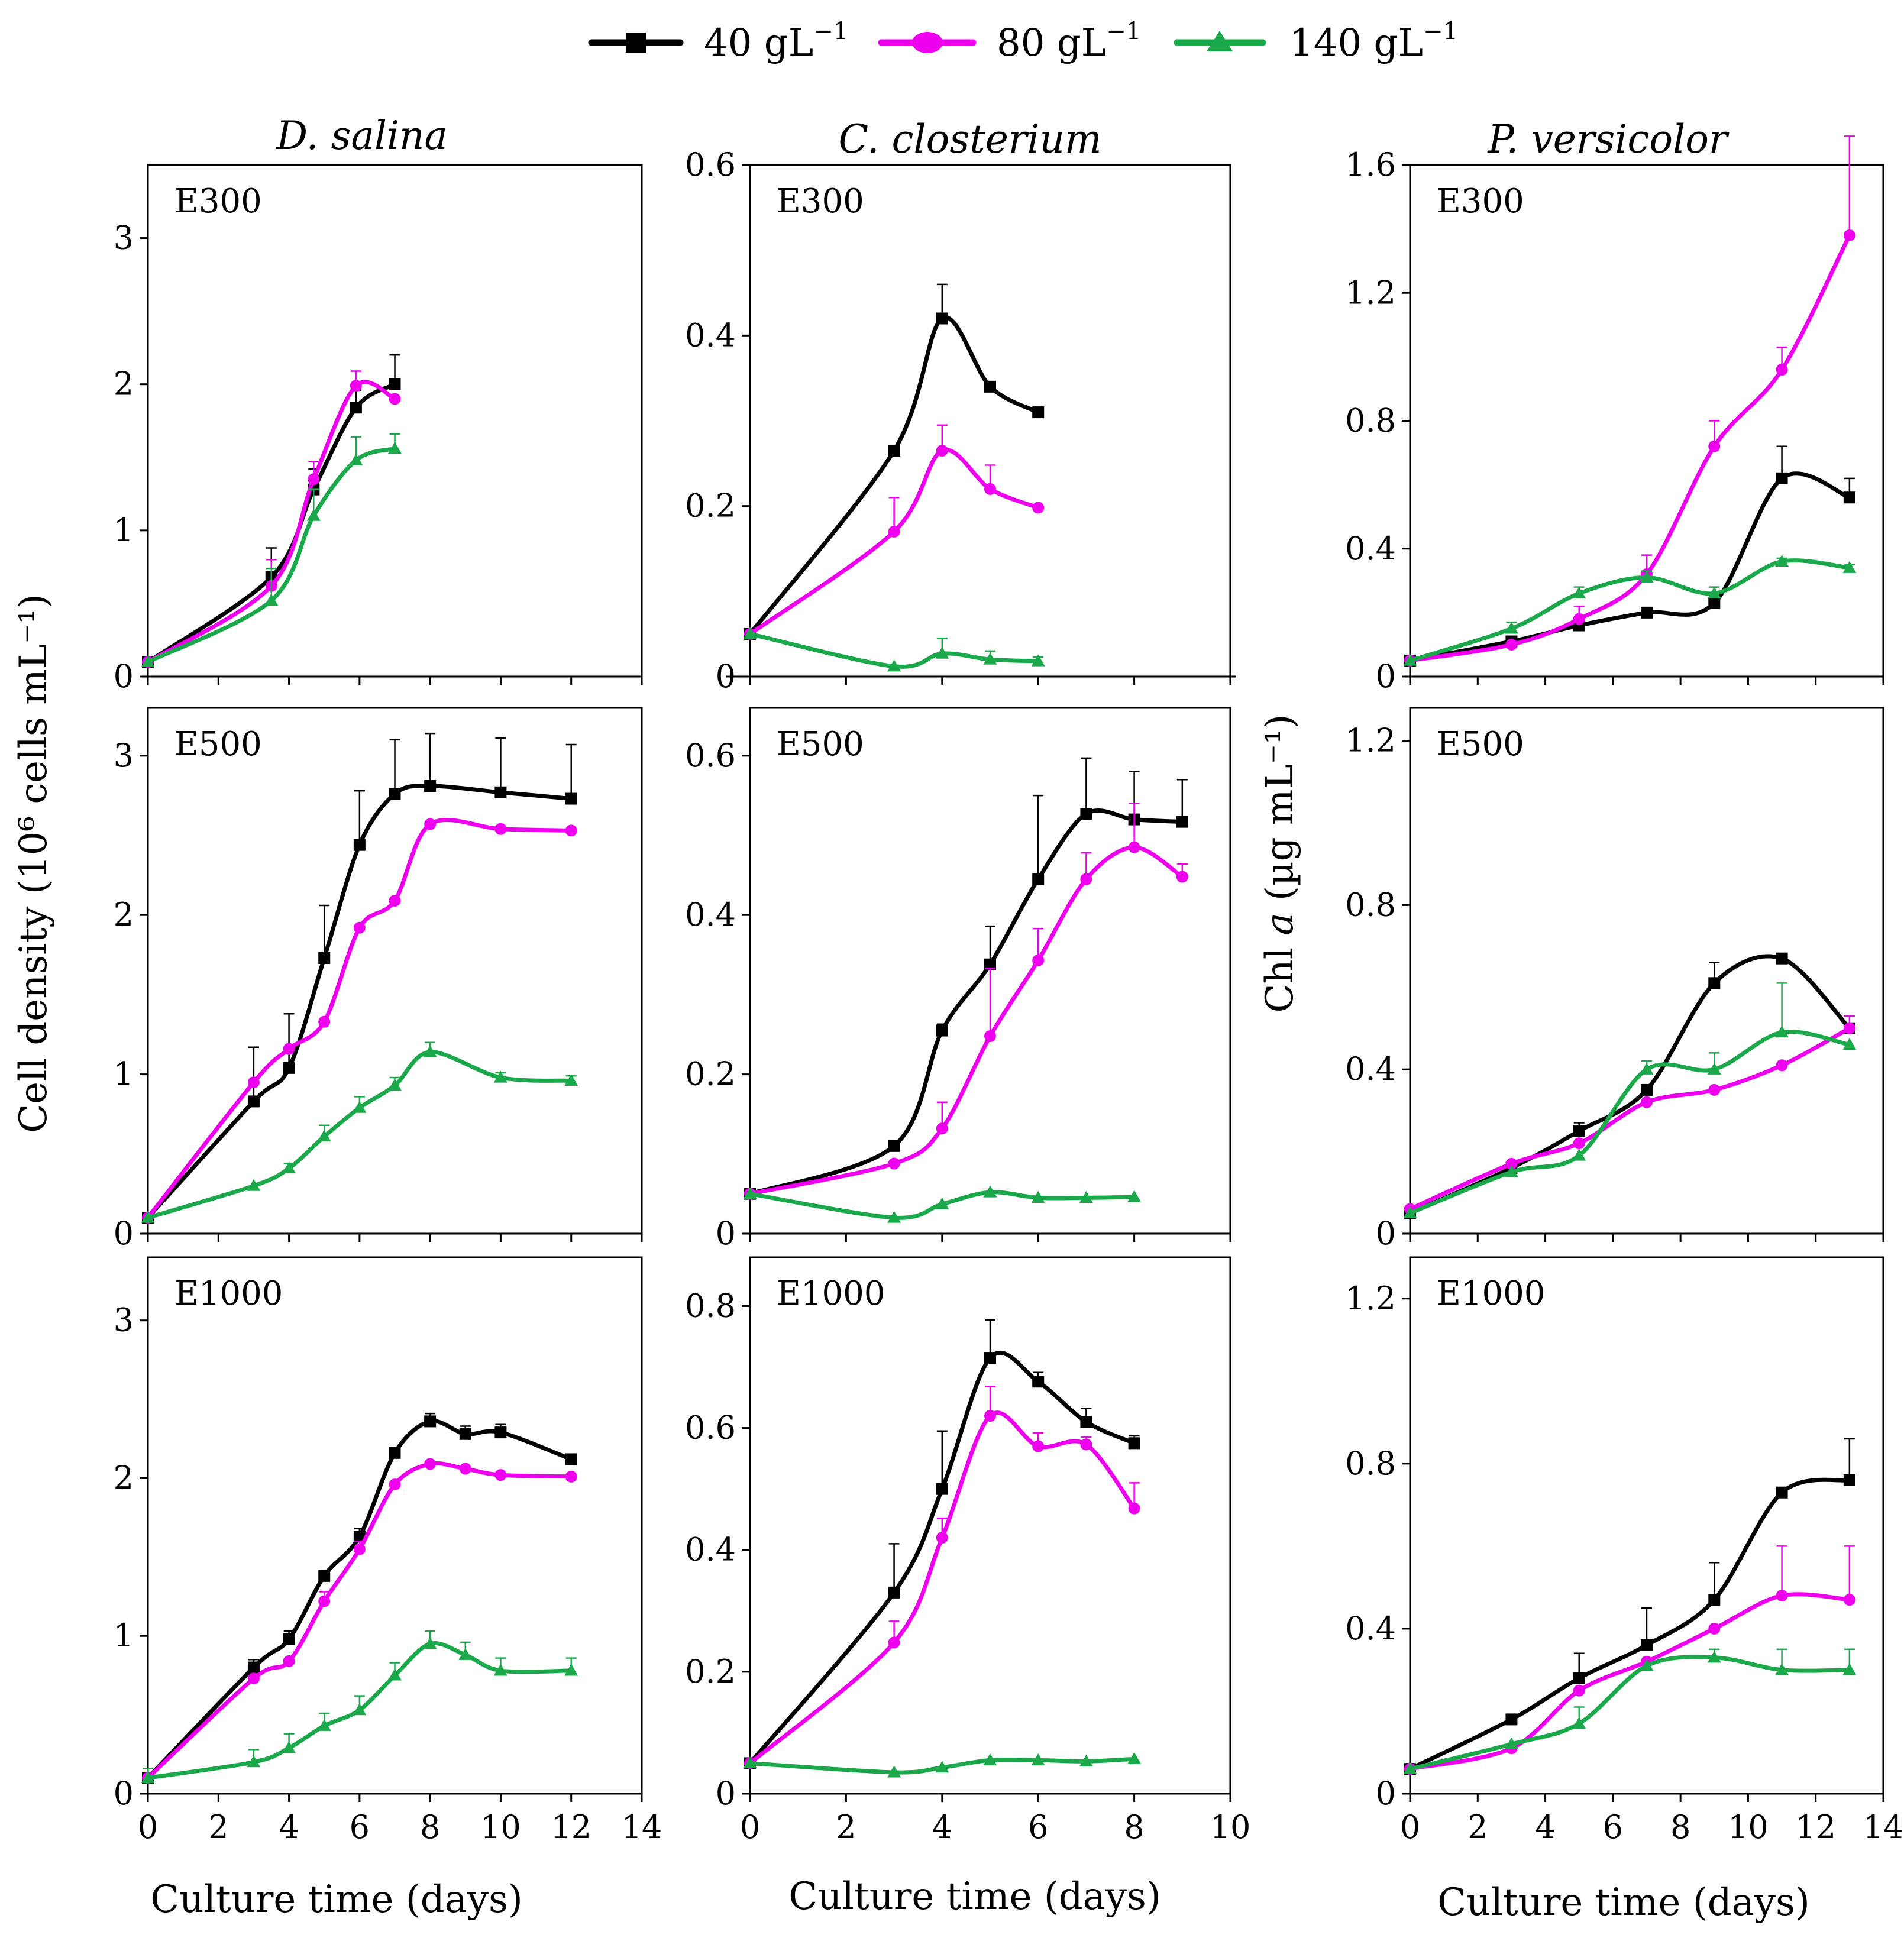 The height and width of the screenshot is (1938, 1904). What do you see at coordinates (1440, 32) in the screenshot?
I see `legend-label-sup-3: −1` at bounding box center [1440, 32].